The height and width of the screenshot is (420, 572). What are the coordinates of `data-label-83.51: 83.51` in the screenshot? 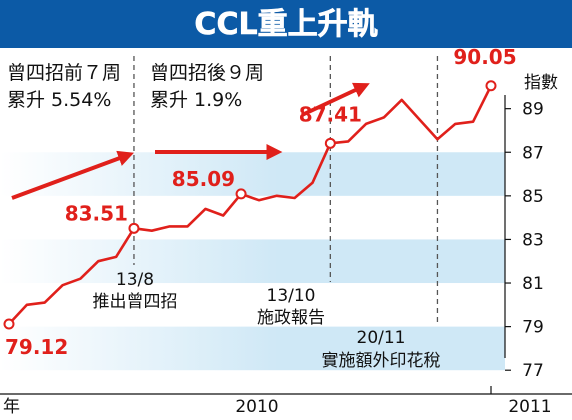 It's located at (96, 213).